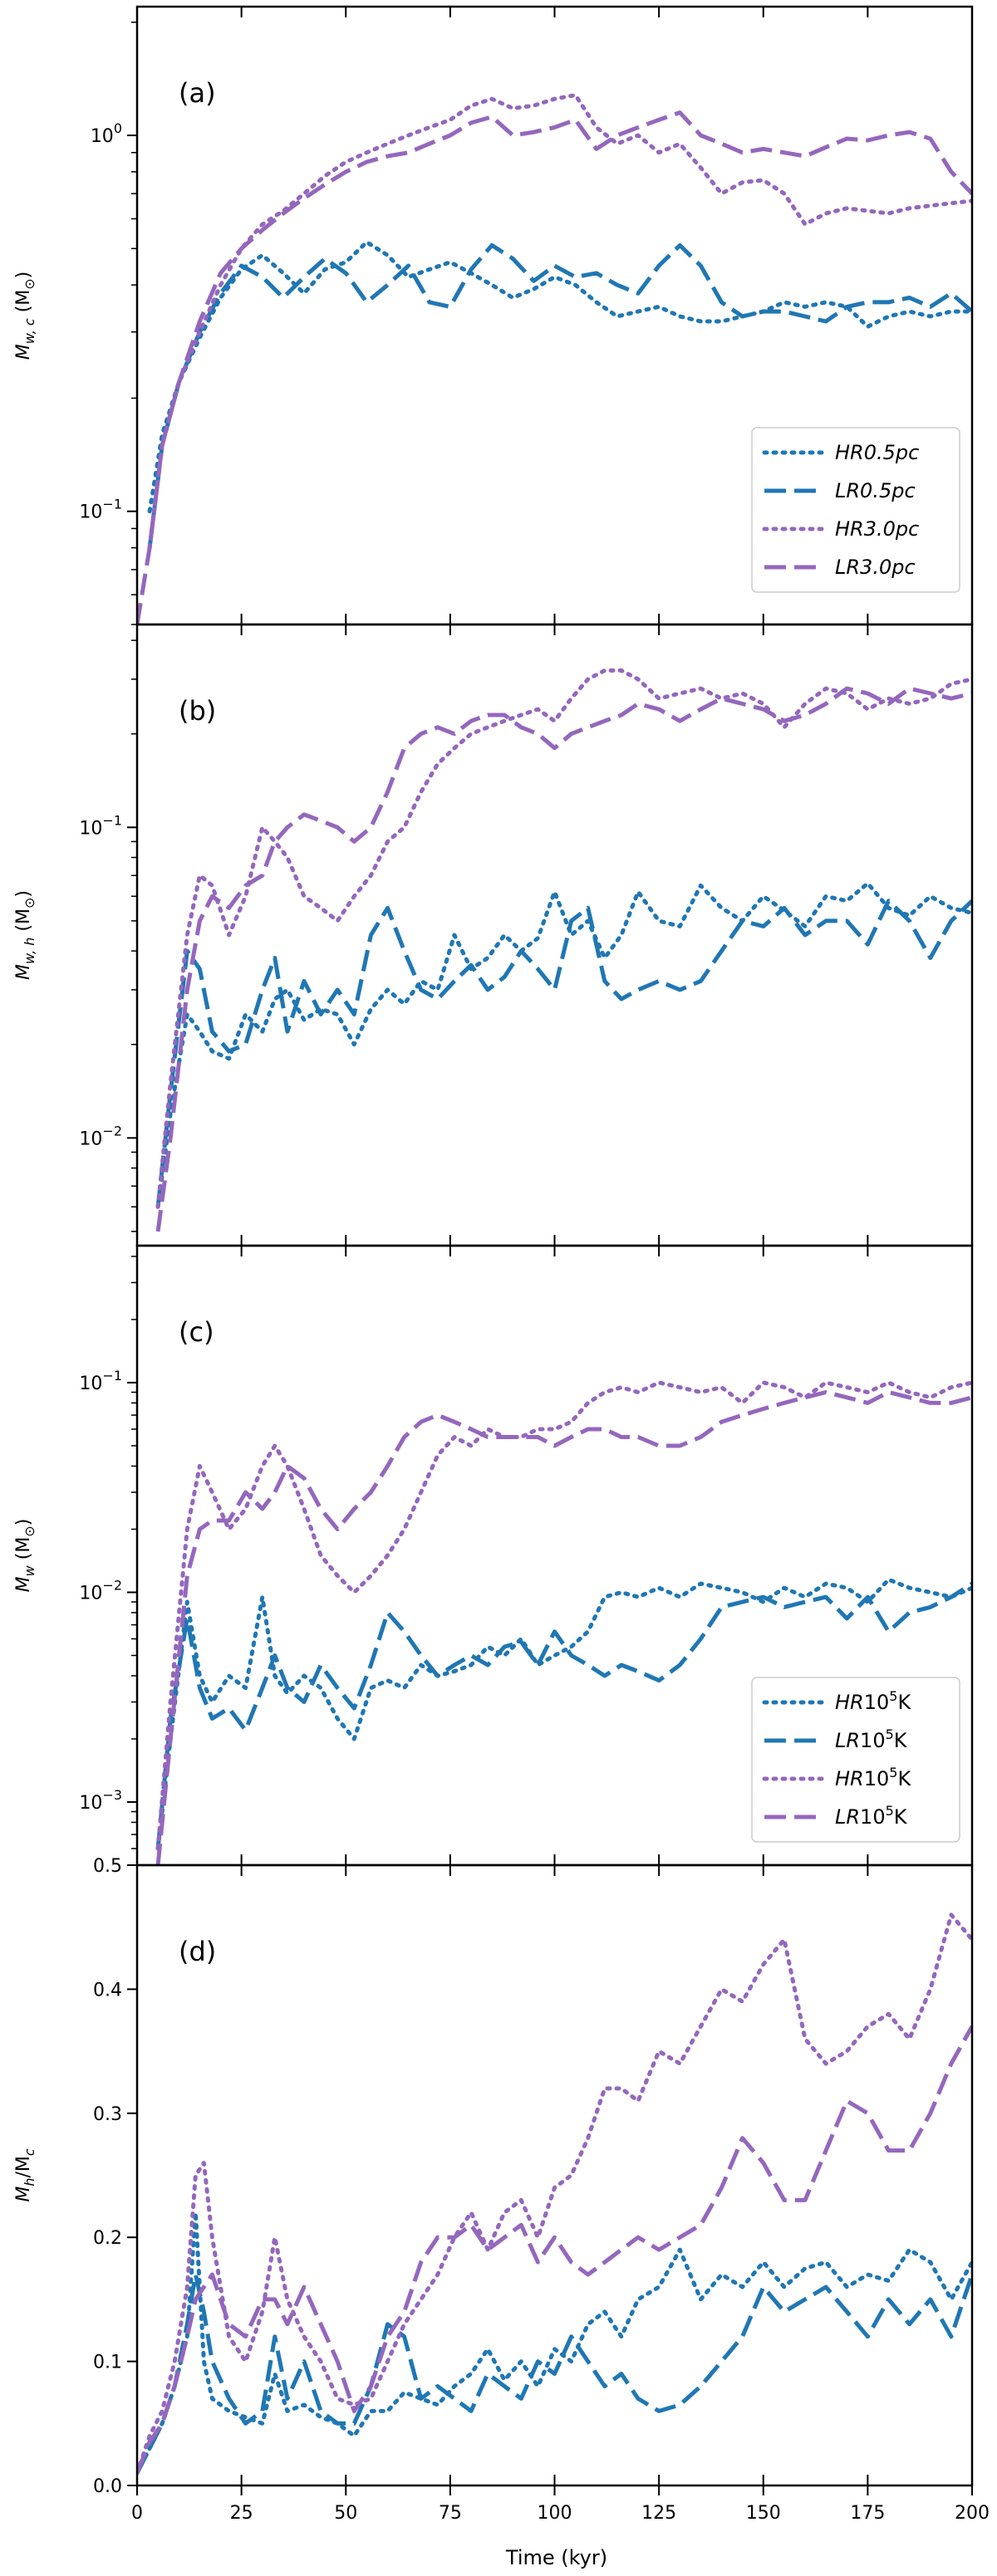 The height and width of the screenshot is (2576, 997). Describe the element at coordinates (25, 935) in the screenshot. I see `y-axis-label: Mw, h (M⊙)` at that location.